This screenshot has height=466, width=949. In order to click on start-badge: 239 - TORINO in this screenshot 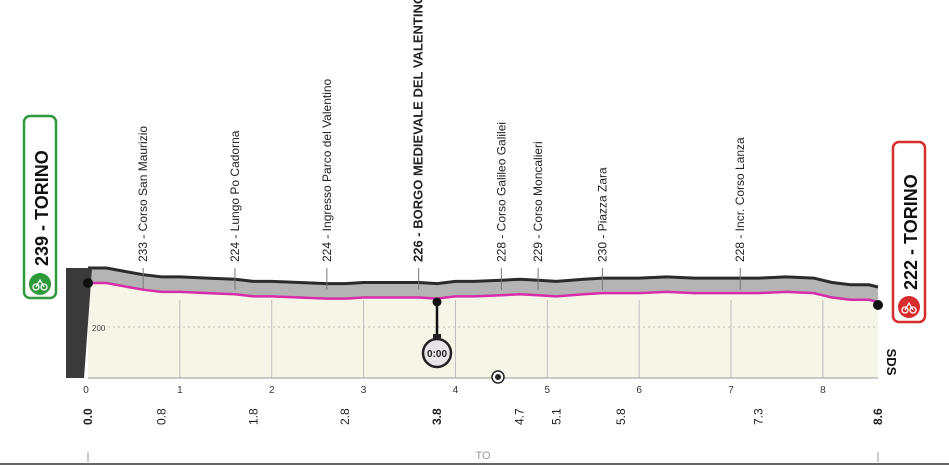, I will do `click(40, 207)`.